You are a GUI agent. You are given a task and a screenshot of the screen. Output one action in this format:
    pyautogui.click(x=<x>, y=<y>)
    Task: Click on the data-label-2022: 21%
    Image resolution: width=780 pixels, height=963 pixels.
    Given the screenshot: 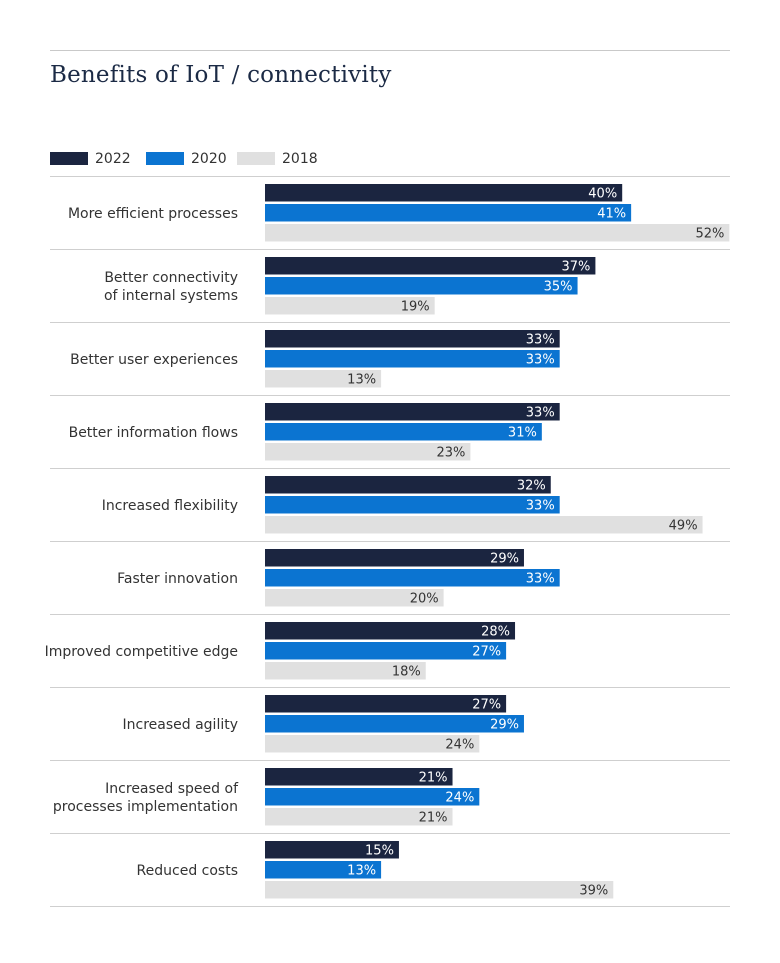 What is the action you would take?
    pyautogui.click(x=433, y=778)
    